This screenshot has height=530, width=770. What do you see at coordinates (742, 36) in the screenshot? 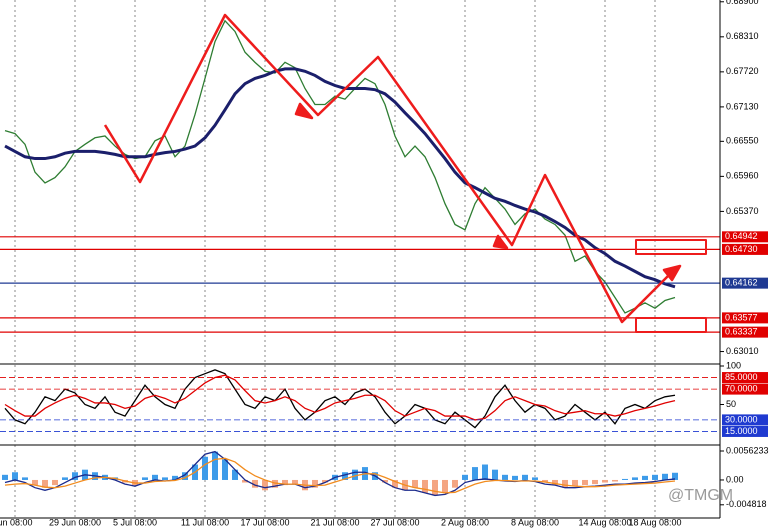
I see `y-tick-label: 0.68310` at bounding box center [742, 36].